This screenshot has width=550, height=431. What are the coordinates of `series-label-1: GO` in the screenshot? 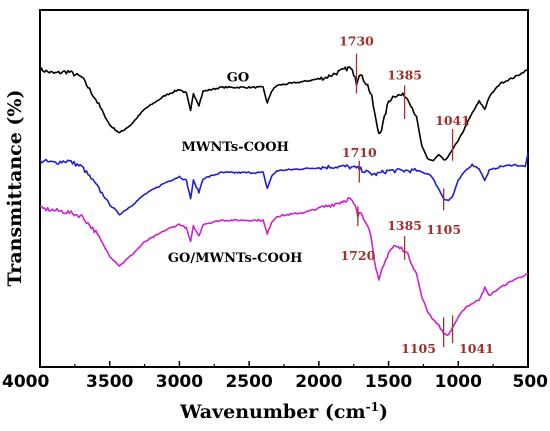 It's located at (238, 77).